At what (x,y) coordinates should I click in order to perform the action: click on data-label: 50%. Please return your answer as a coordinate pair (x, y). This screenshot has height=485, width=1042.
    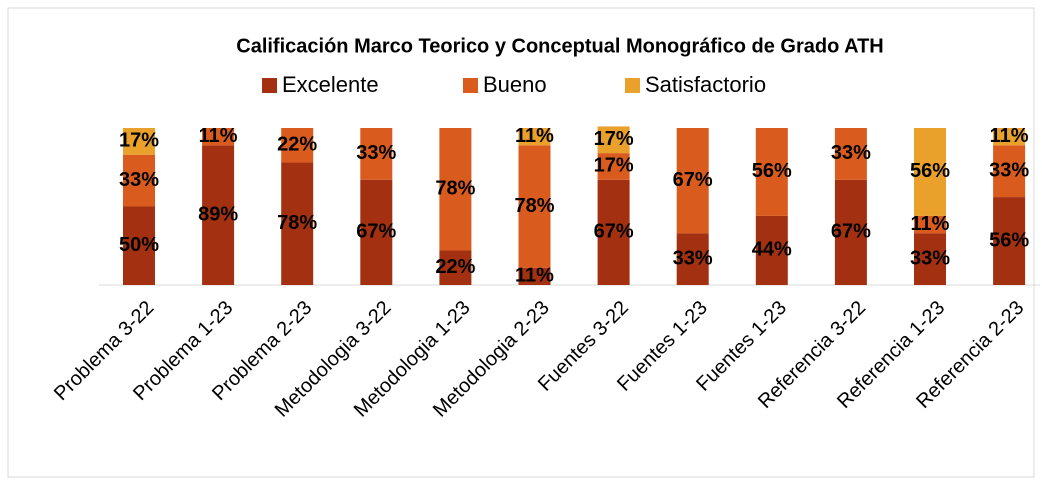
    Looking at the image, I should click on (139, 245).